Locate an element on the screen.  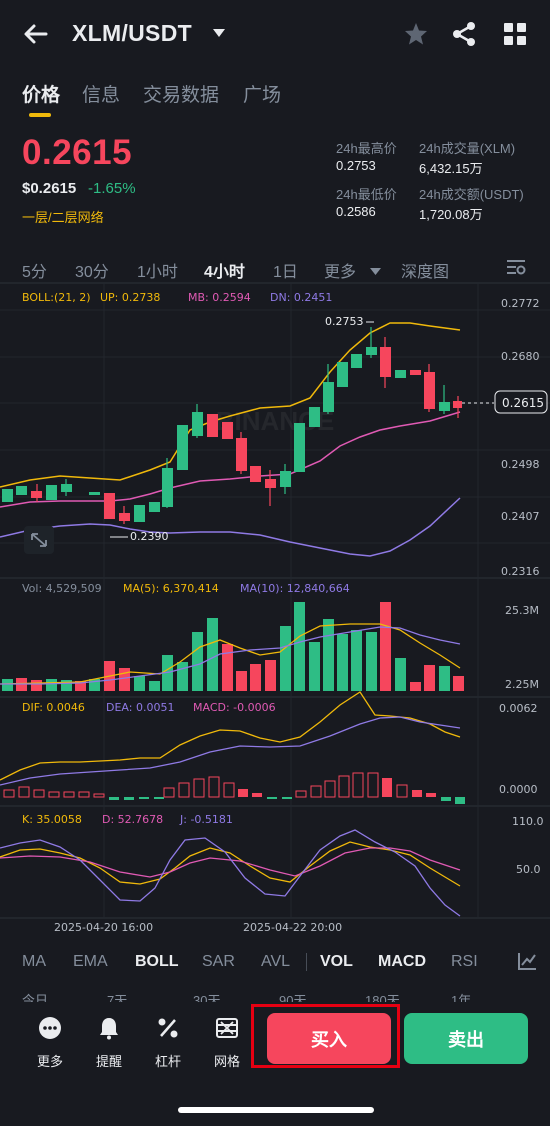
top-bar: XLM/USDT is located at coordinates (275, 35).